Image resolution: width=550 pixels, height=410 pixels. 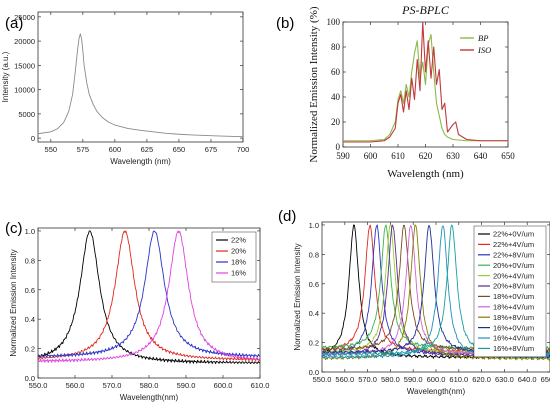 I want to click on legend-label: ISO, so click(x=484, y=50).